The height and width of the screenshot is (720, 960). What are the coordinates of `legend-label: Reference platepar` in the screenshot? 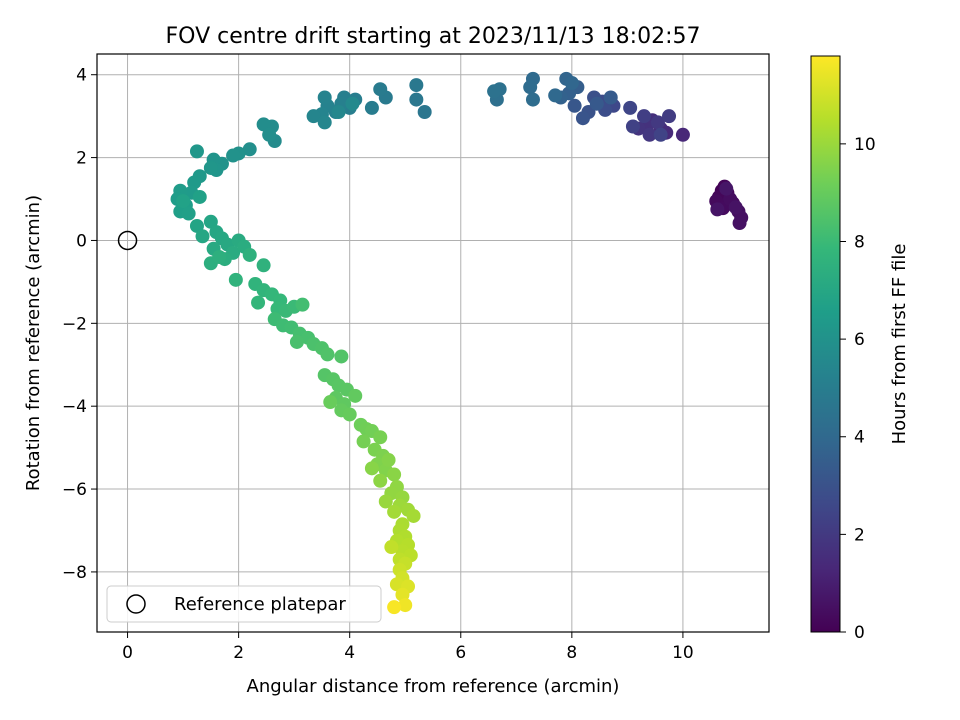 It's located at (260, 604).